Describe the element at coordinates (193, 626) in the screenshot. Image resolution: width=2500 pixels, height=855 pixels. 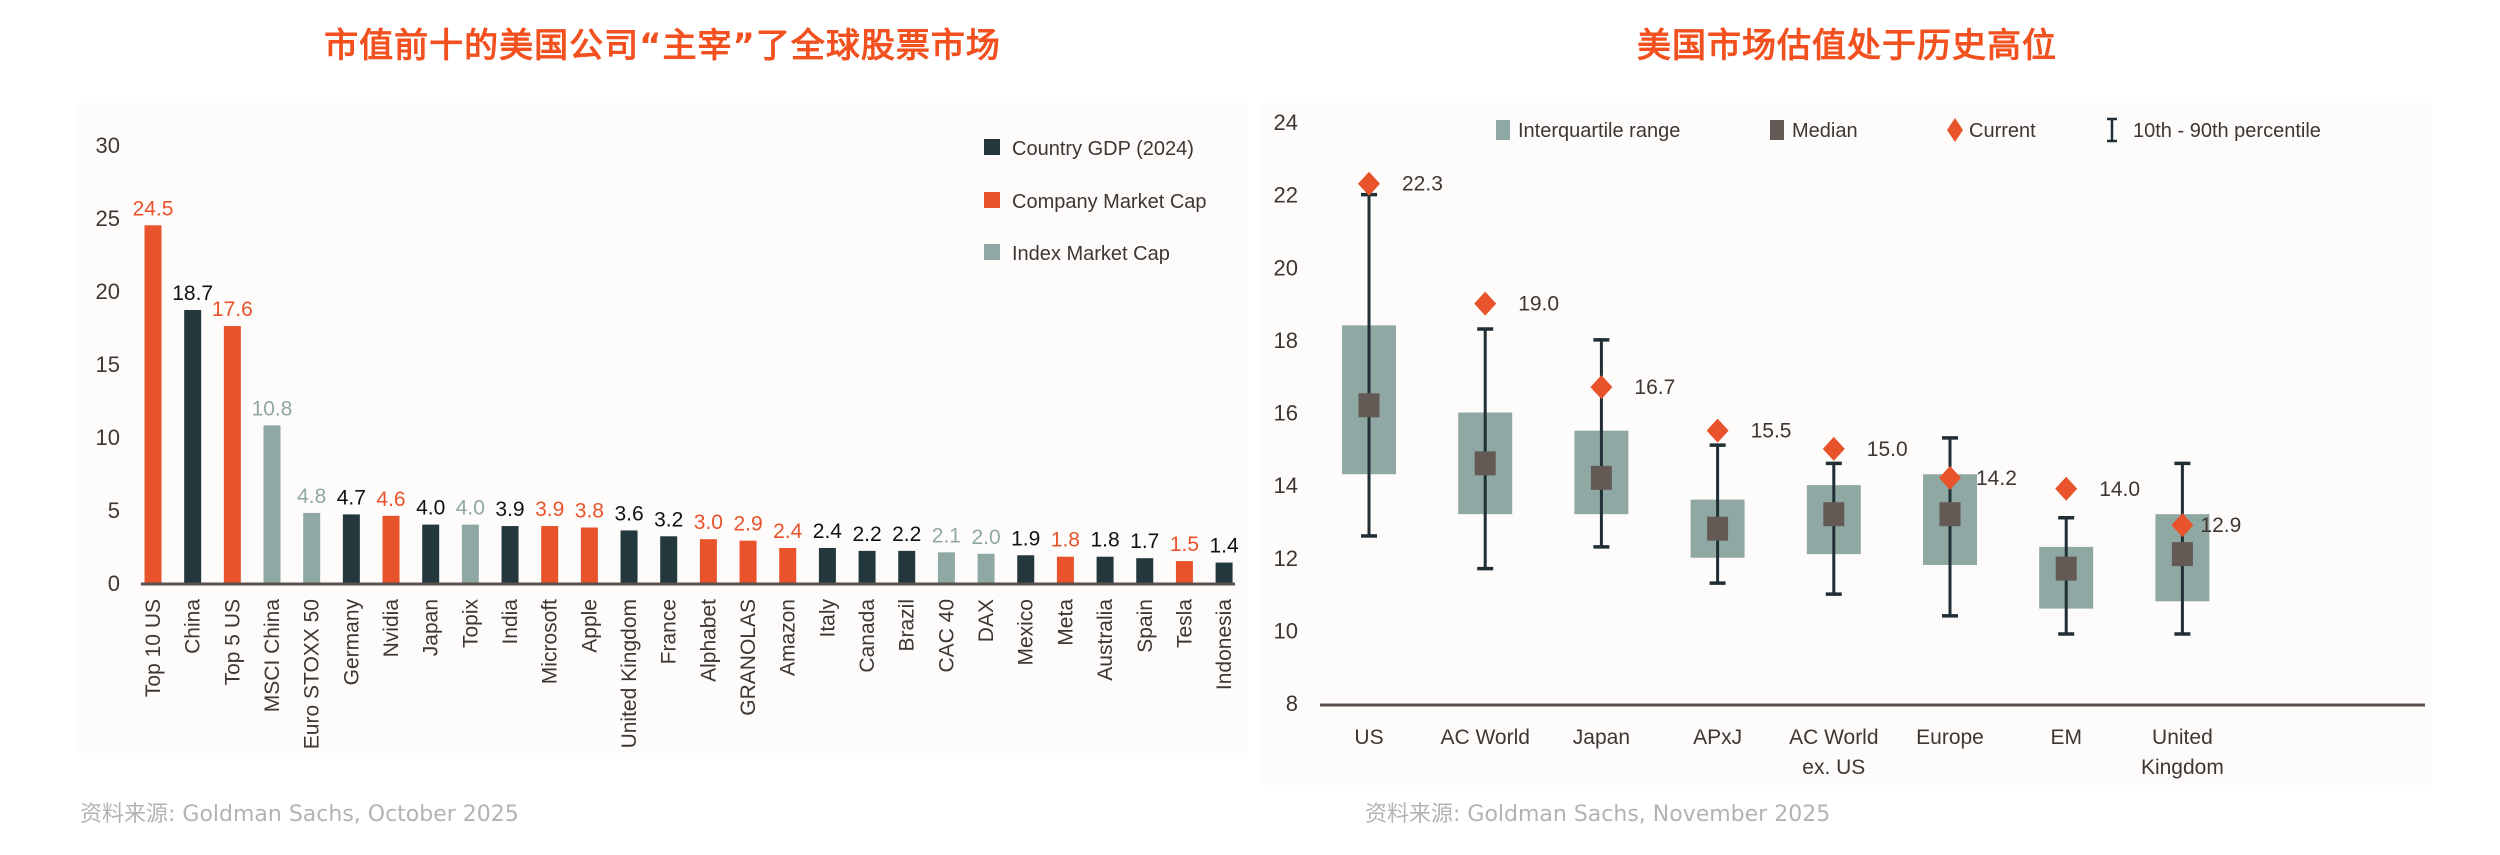
I see `x-tick-label: China` at that location.